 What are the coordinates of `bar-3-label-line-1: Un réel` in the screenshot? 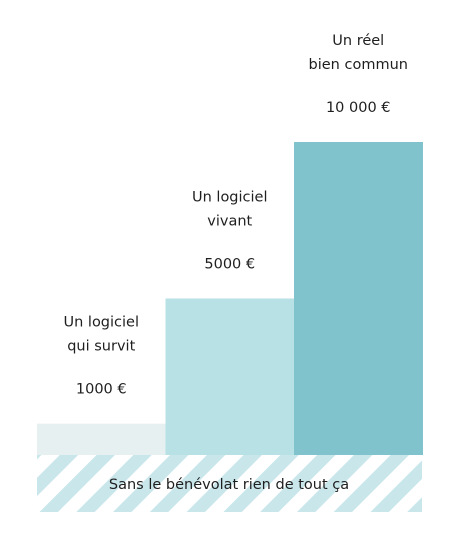 It's located at (358, 41).